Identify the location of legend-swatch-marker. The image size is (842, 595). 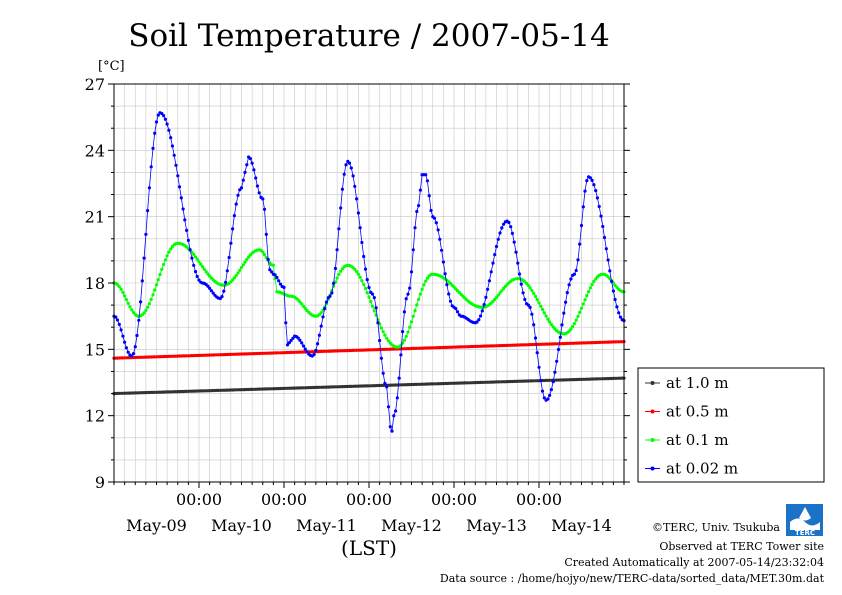
(652, 440).